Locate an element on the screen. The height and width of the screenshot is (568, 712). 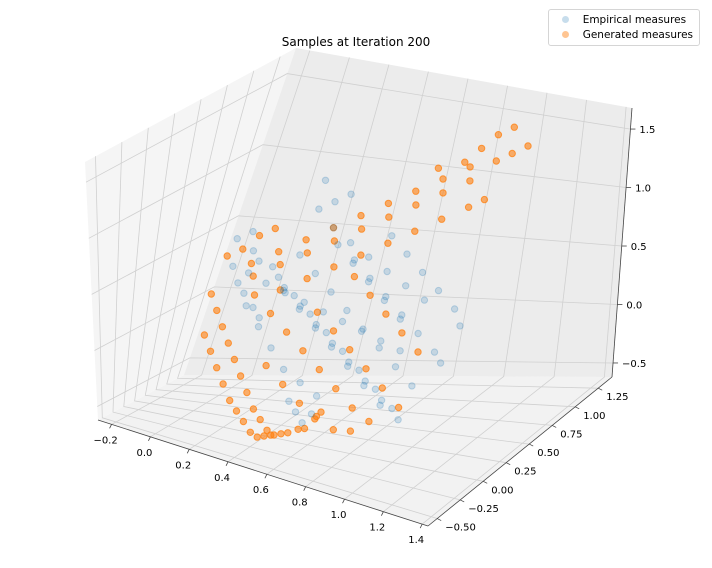
z-tick-label: 0.5 is located at coordinates (639, 247).